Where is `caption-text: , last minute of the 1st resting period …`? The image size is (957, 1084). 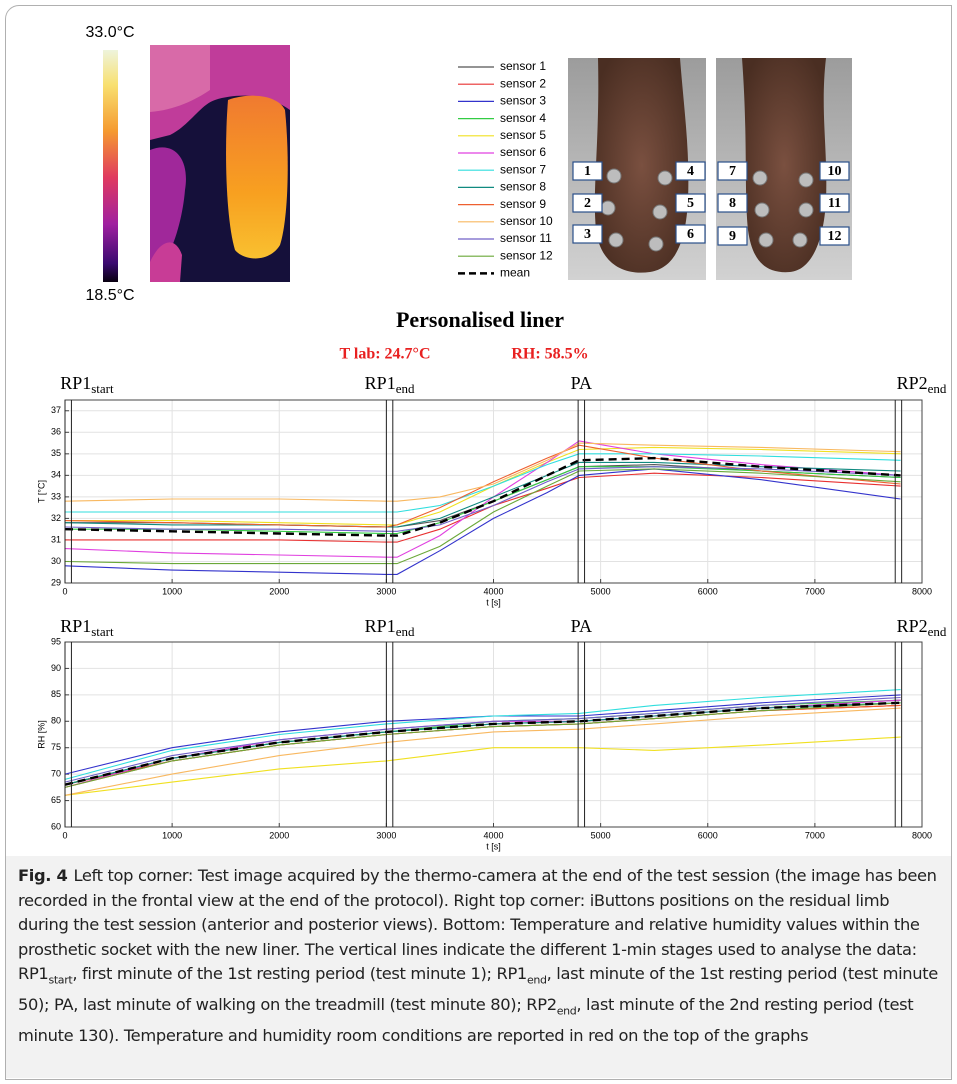 caption-text: , last minute of the 1st resting period … is located at coordinates (478, 989).